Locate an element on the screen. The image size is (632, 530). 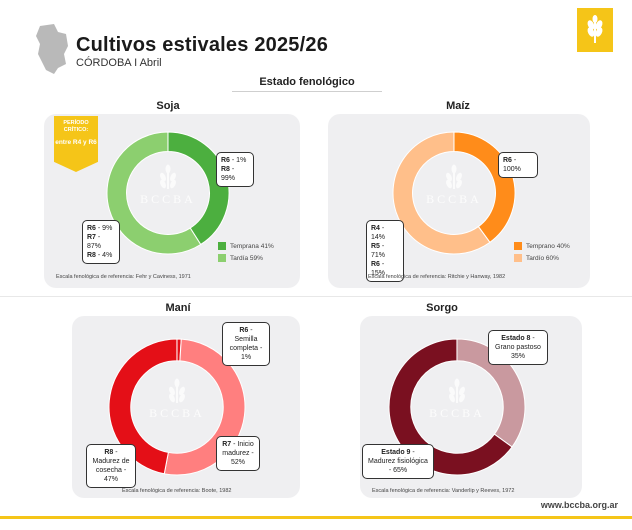
critical-period-range: entre R4 y R6 is located at coordinates (76, 142).